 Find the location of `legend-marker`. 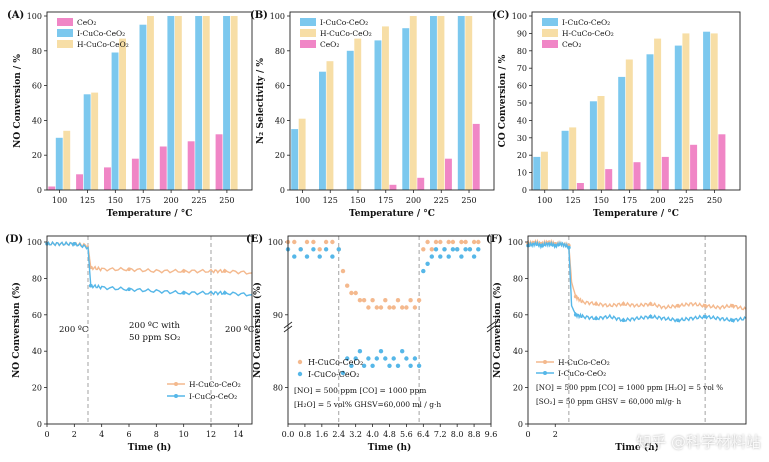

legend-marker is located at coordinates (545, 373).